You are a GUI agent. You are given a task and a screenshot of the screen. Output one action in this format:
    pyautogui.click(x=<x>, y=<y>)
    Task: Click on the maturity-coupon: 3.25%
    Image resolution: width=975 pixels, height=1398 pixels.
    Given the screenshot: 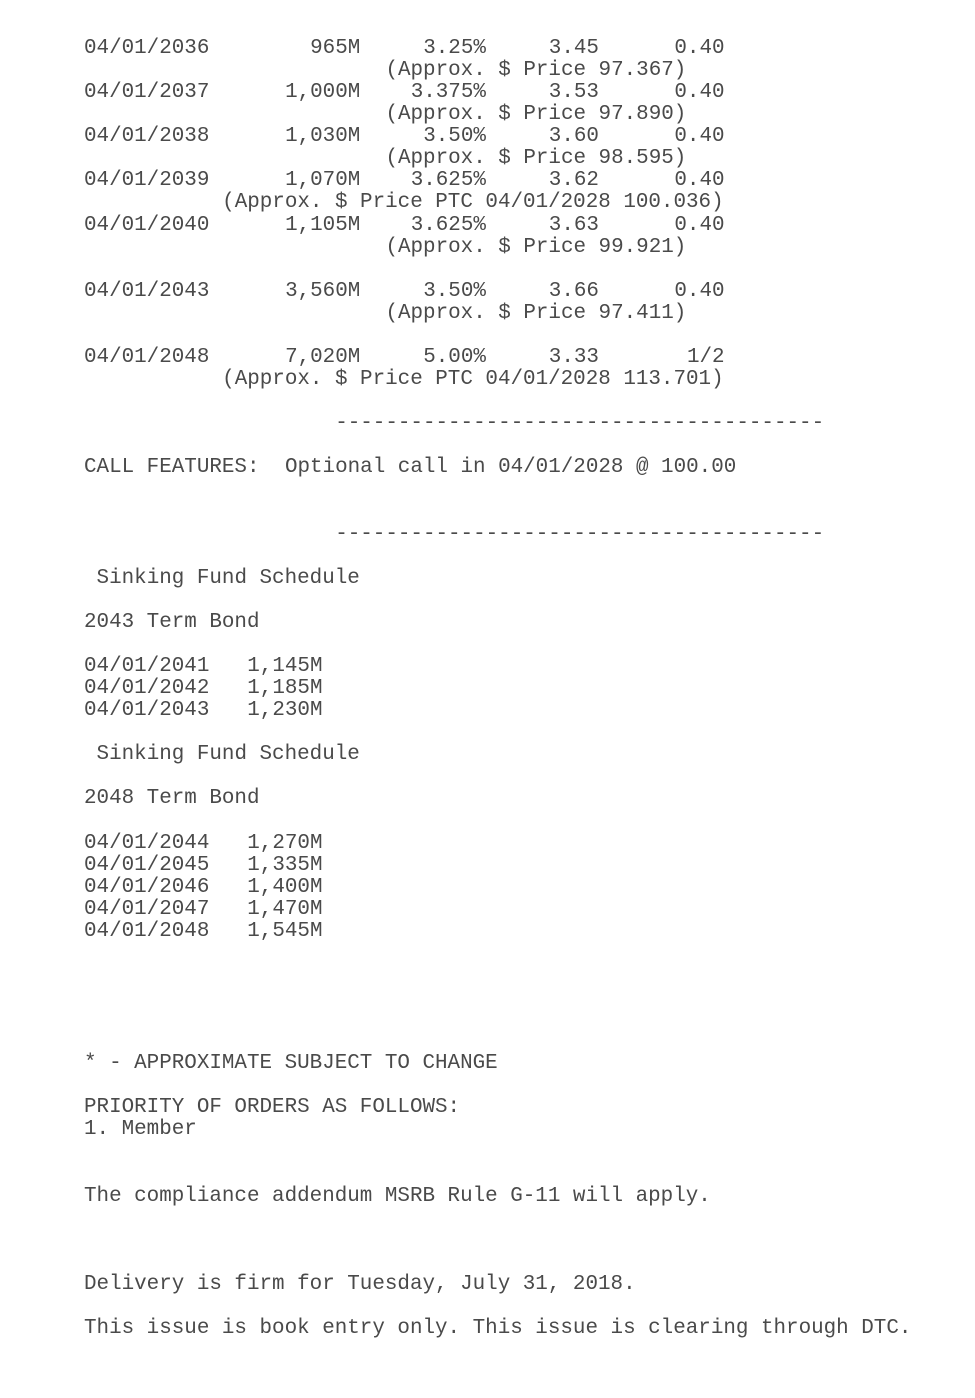 What is the action you would take?
    pyautogui.click(x=454, y=48)
    